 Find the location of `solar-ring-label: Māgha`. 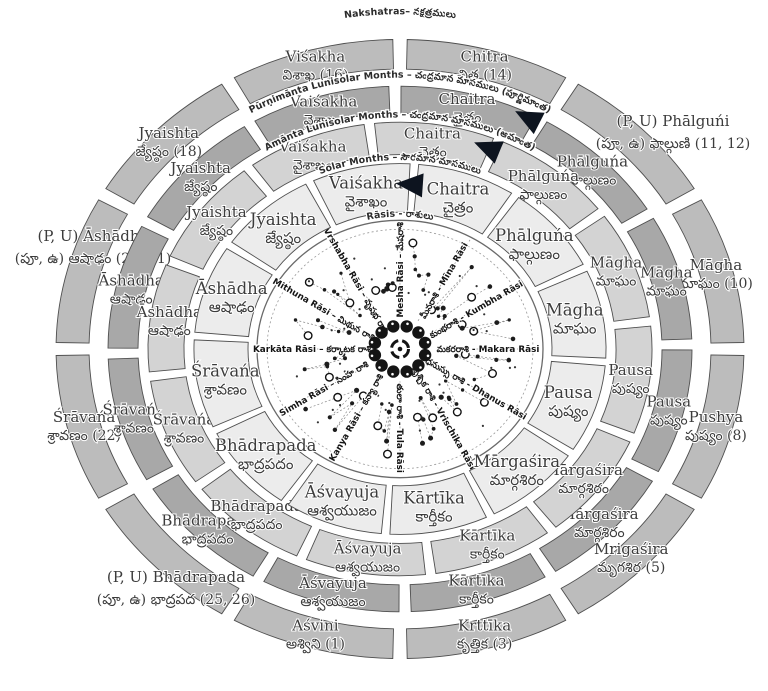

solar-ring-label: Māgha is located at coordinates (575, 309).